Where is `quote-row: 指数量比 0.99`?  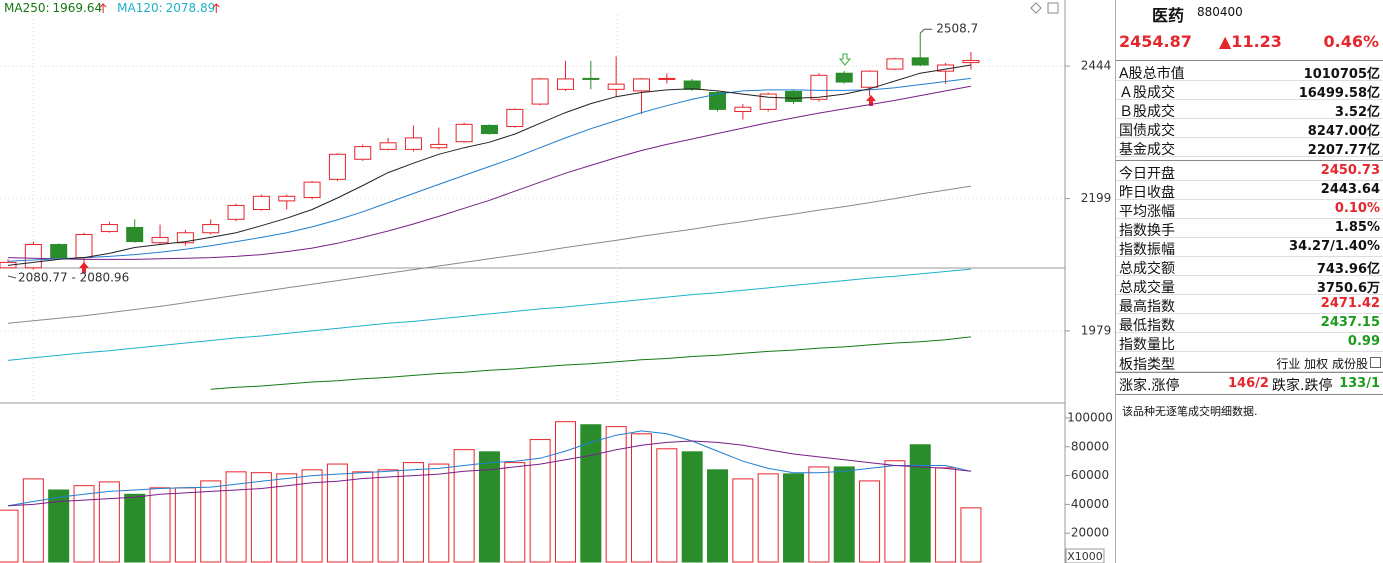
quote-row: 指数量比 0.99 is located at coordinates (1249, 343).